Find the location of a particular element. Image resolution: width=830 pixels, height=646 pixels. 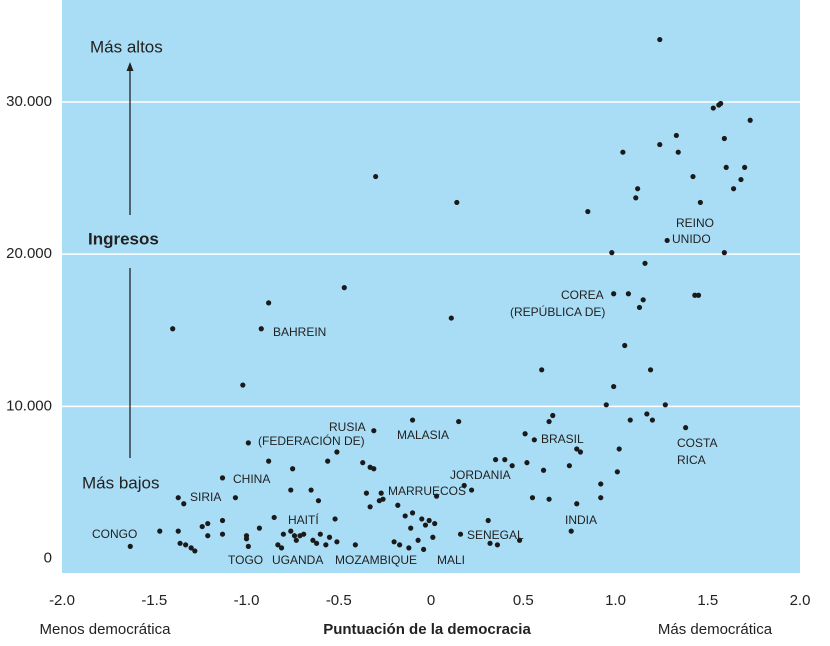

country-label: MALASIA is located at coordinates (423, 435).